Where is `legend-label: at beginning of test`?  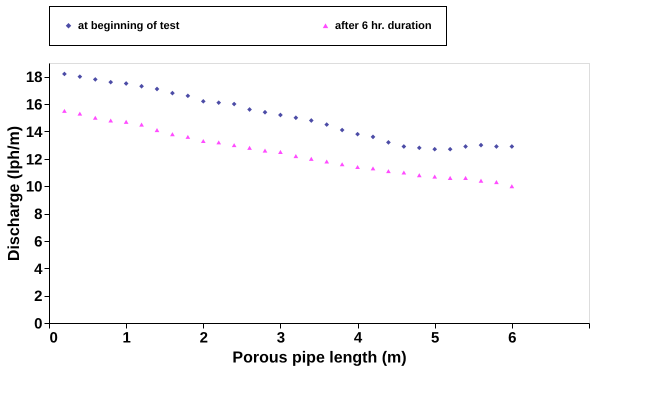 legend-label: at beginning of test is located at coordinates (129, 26).